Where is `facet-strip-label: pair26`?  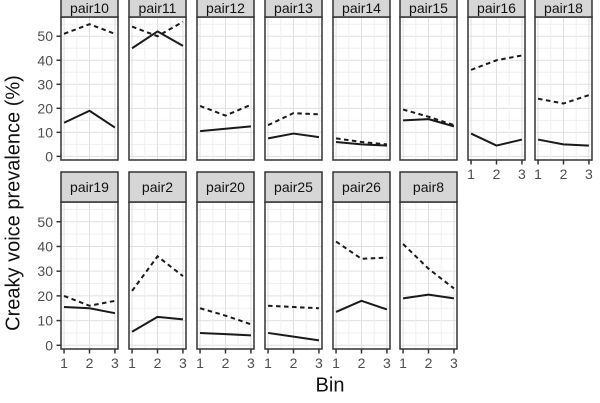 facet-strip-label: pair26 is located at coordinates (361, 187).